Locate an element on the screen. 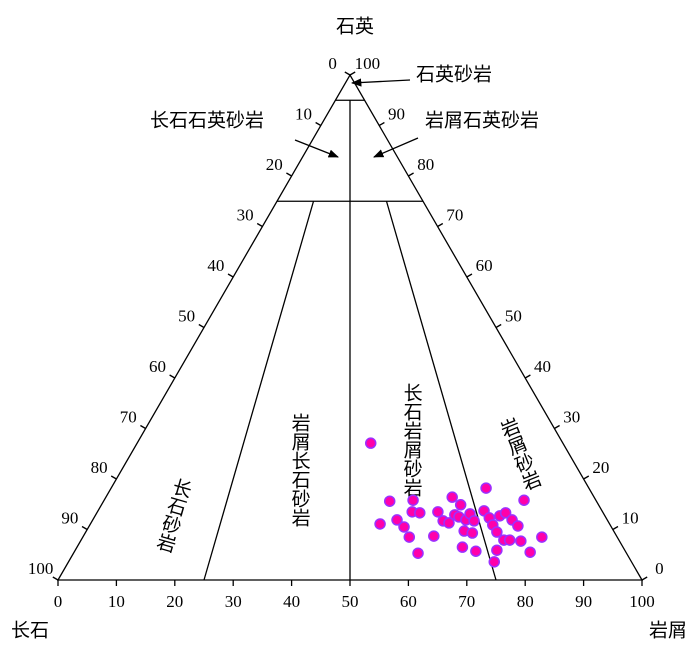  right-label: 岩屑 is located at coordinates (668, 630).